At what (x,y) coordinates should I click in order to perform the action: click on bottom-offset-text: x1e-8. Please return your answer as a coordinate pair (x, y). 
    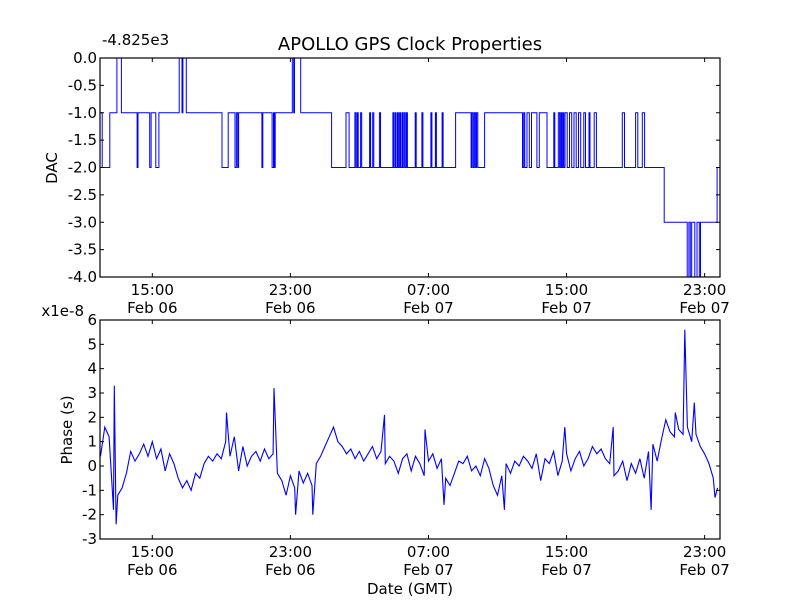
    Looking at the image, I should click on (62, 311).